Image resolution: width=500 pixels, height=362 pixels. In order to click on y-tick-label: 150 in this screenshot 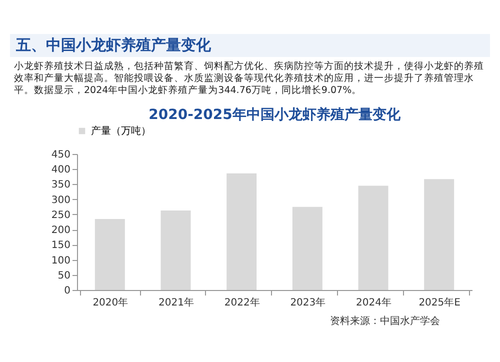, I will do `click(60, 246)`.